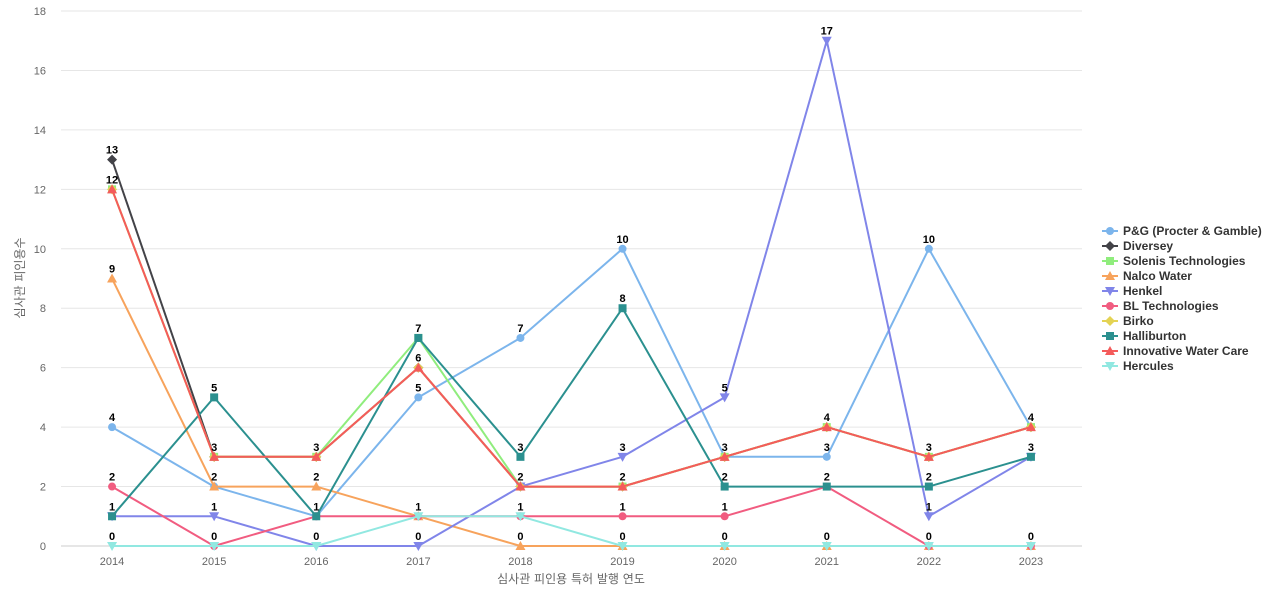  Describe the element at coordinates (724, 562) in the screenshot. I see `x-tick-label: 2020` at that location.